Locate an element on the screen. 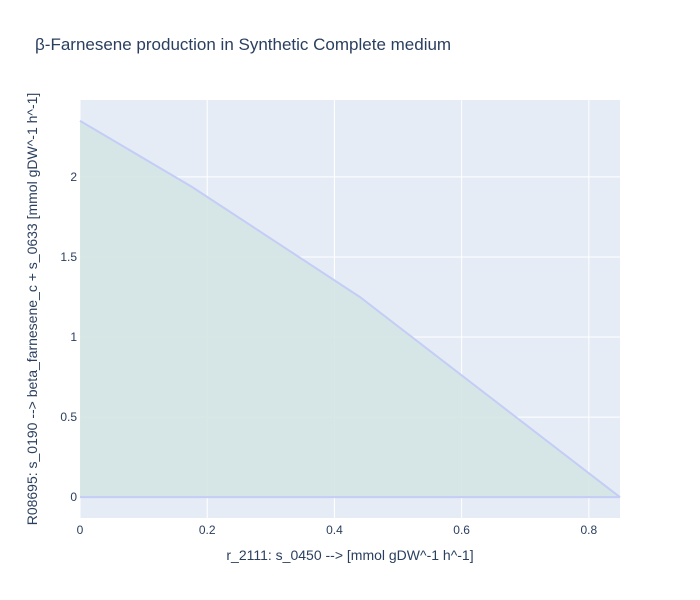  x-axis-title: r_2111: s_0450 --> [mmol gDW^-1 h^-1] is located at coordinates (349, 555).